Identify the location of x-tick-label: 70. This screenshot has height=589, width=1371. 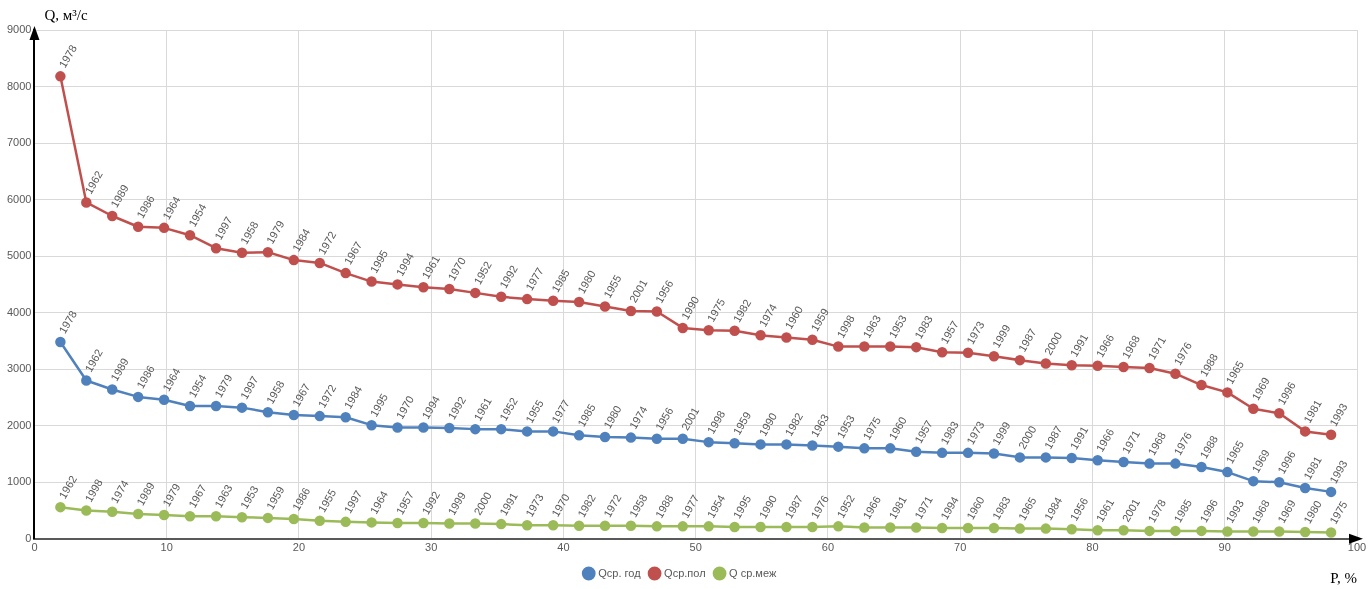
(960, 547).